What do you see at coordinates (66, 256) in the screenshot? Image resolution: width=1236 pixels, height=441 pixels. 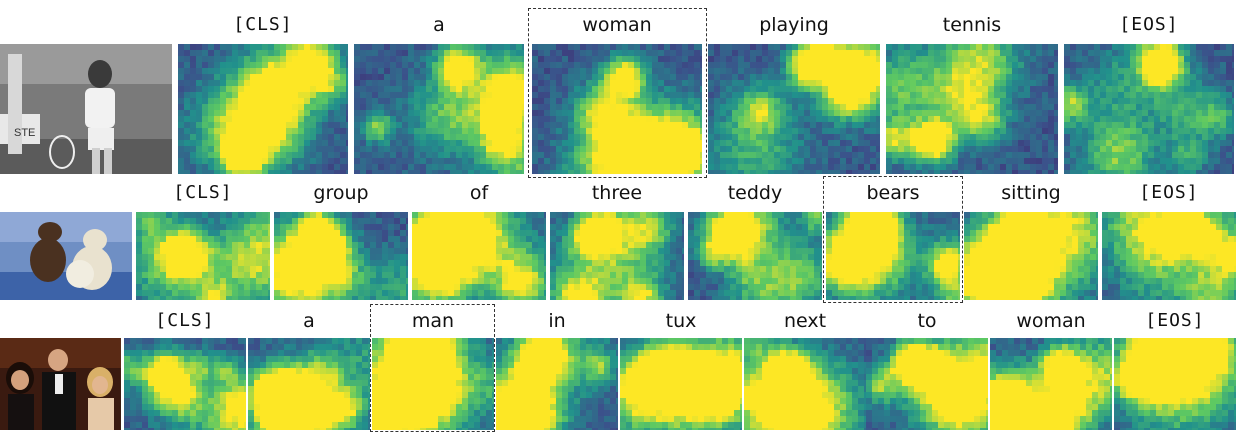 I see `photo-teddy-bears` at bounding box center [66, 256].